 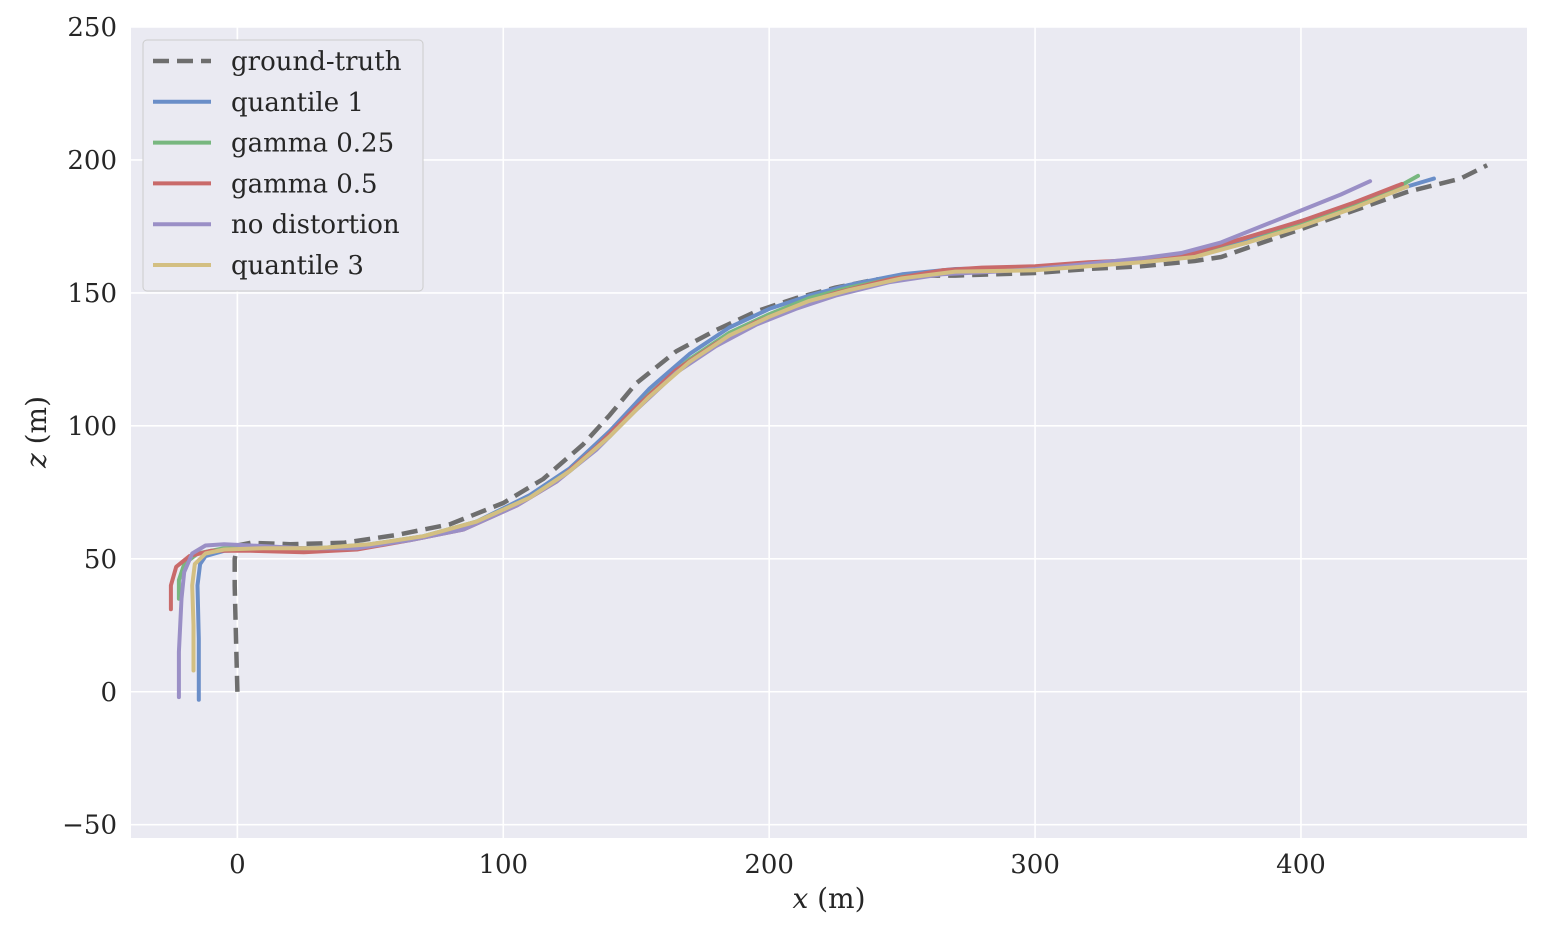 I want to click on x-tick-label: 0, so click(x=237, y=865).